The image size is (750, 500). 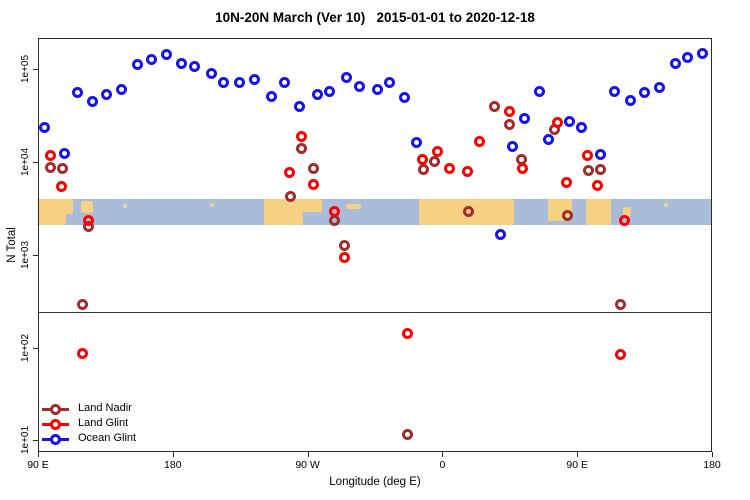 I want to click on world-map-band, so click(x=375, y=211).